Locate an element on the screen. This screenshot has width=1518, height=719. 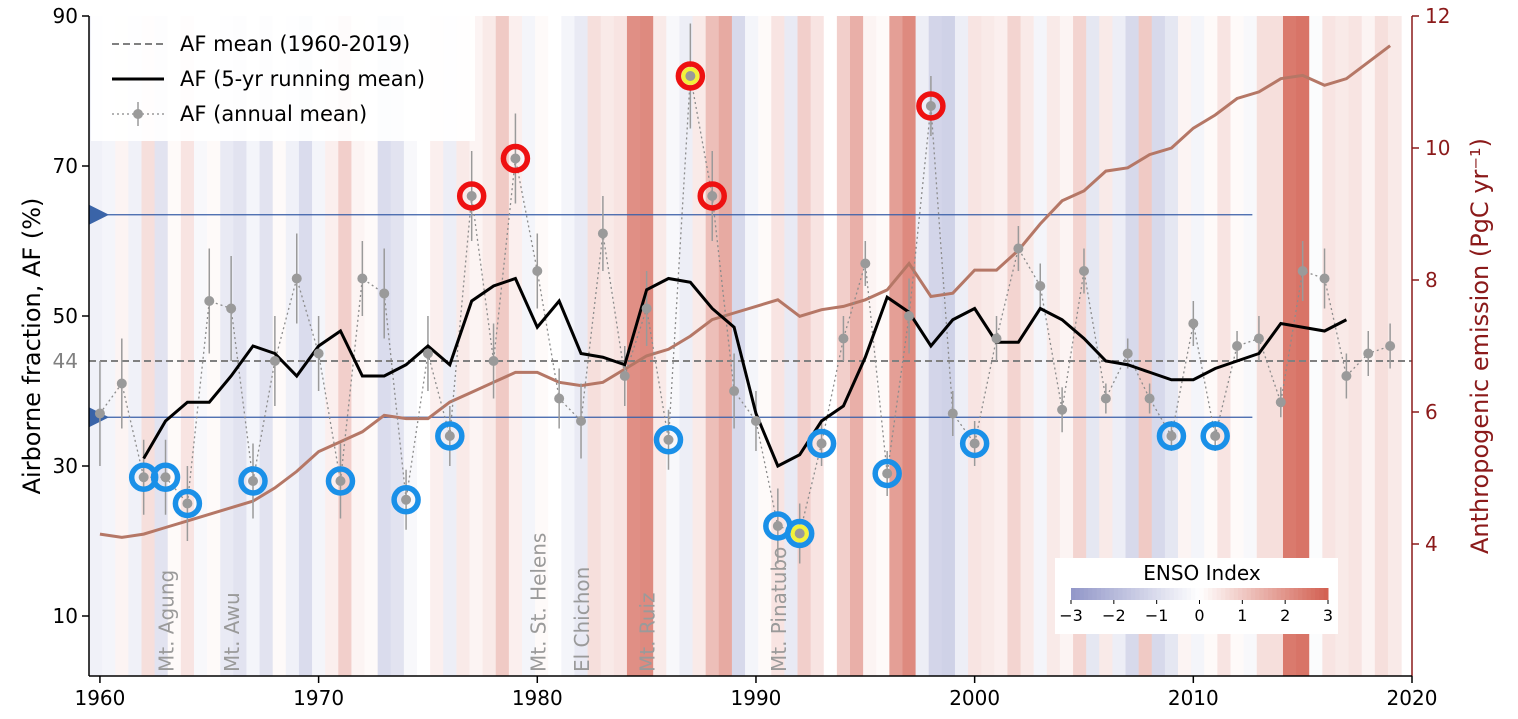
x-tick-label: 2010 is located at coordinates (1193, 698).